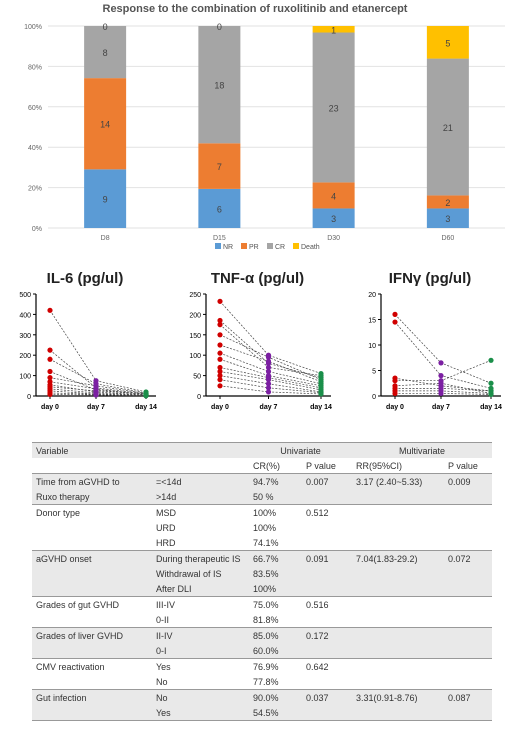 The image size is (520, 747). What do you see at coordinates (88, 351) in the screenshot?
I see `il6-scatter-chart: 0 100 200 300 400 500 day 0 day 7 day 14` at bounding box center [88, 351].